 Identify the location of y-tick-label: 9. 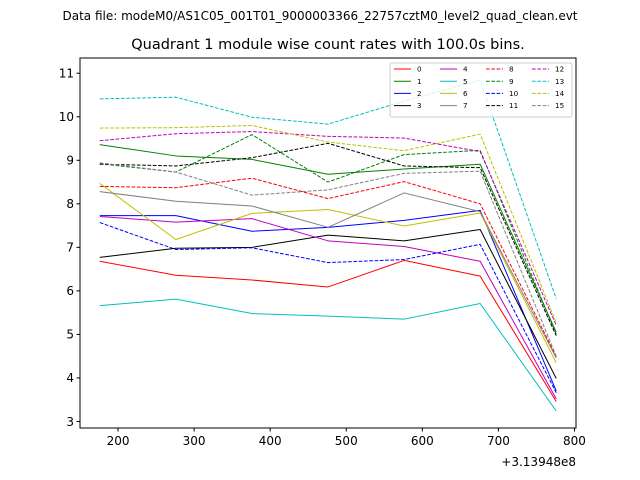
(70, 161).